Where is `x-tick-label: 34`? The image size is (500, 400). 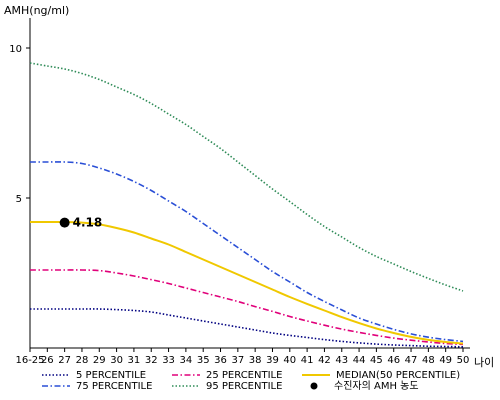 x-tick-label: 34 is located at coordinates (186, 360).